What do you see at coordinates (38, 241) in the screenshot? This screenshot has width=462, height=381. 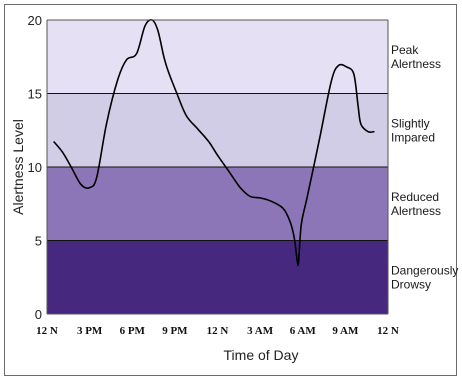 I see `y-tick-label: 5` at bounding box center [38, 241].